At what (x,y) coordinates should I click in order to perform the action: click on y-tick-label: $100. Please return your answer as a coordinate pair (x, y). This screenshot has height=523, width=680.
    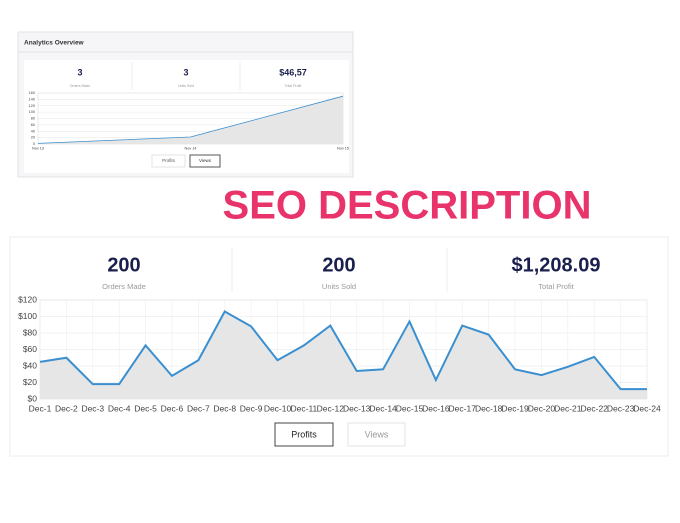
    Looking at the image, I should click on (27, 316).